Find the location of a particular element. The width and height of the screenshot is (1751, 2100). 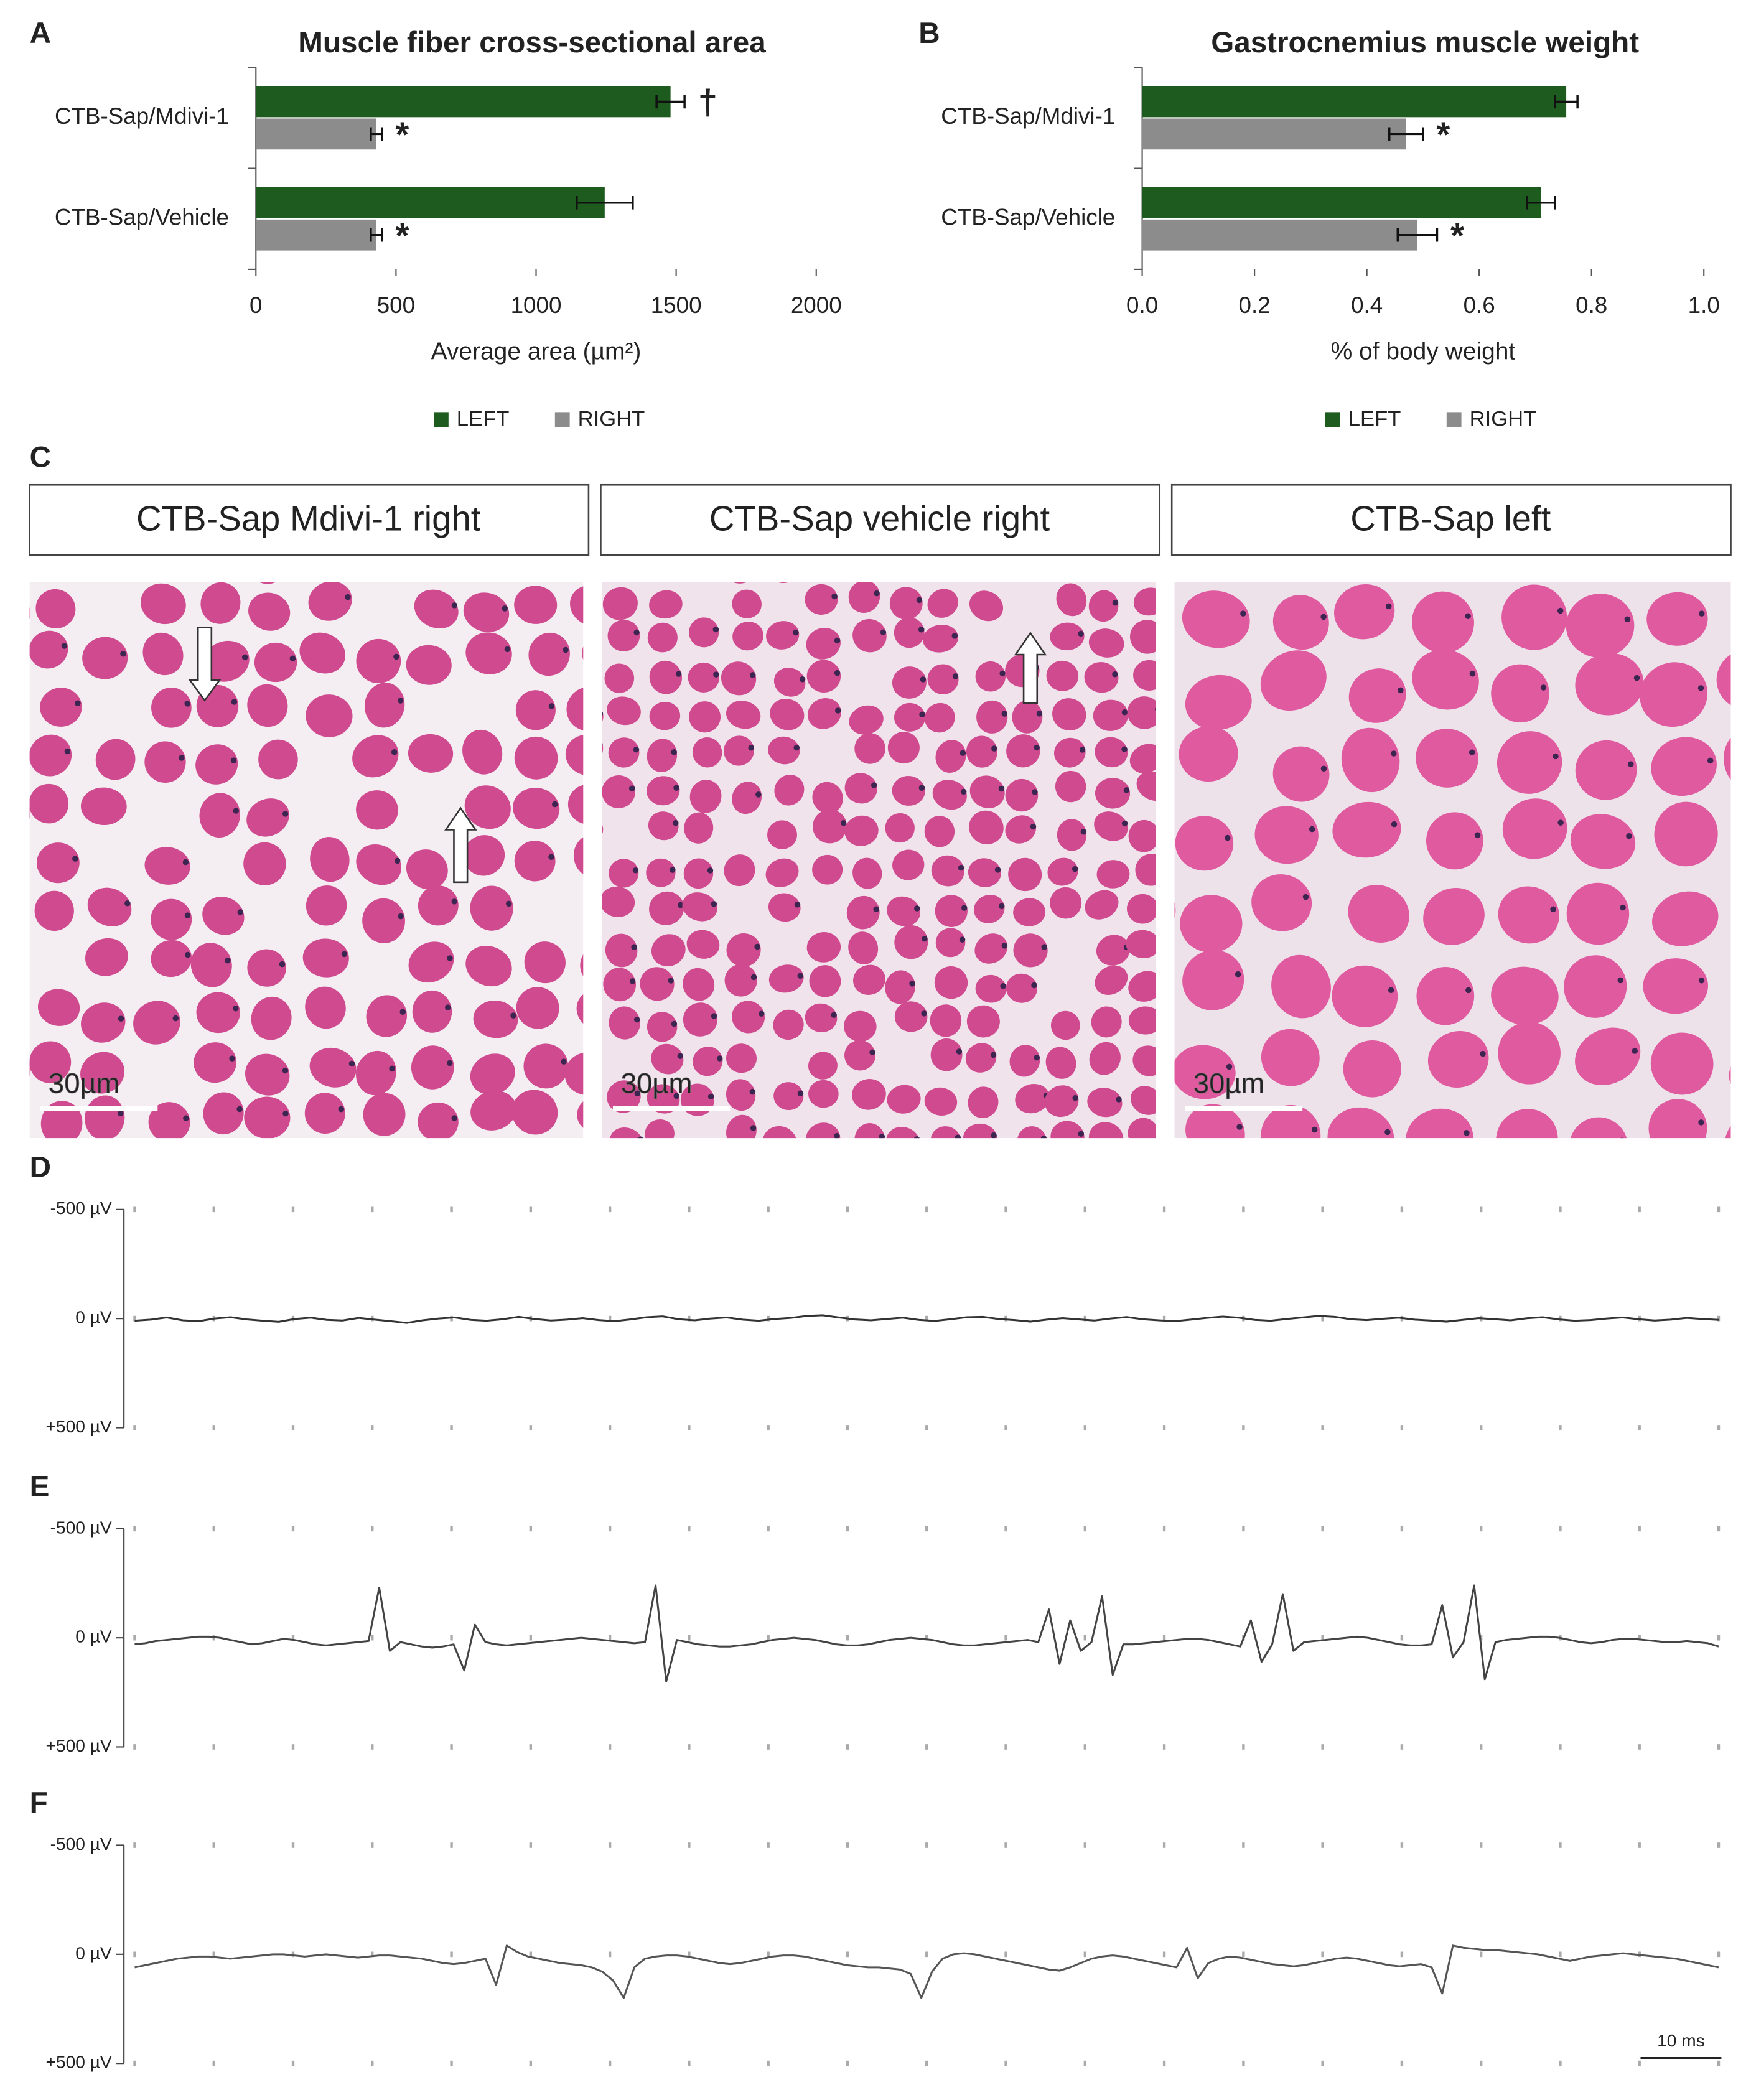

arrow is located at coordinates (205, 665).